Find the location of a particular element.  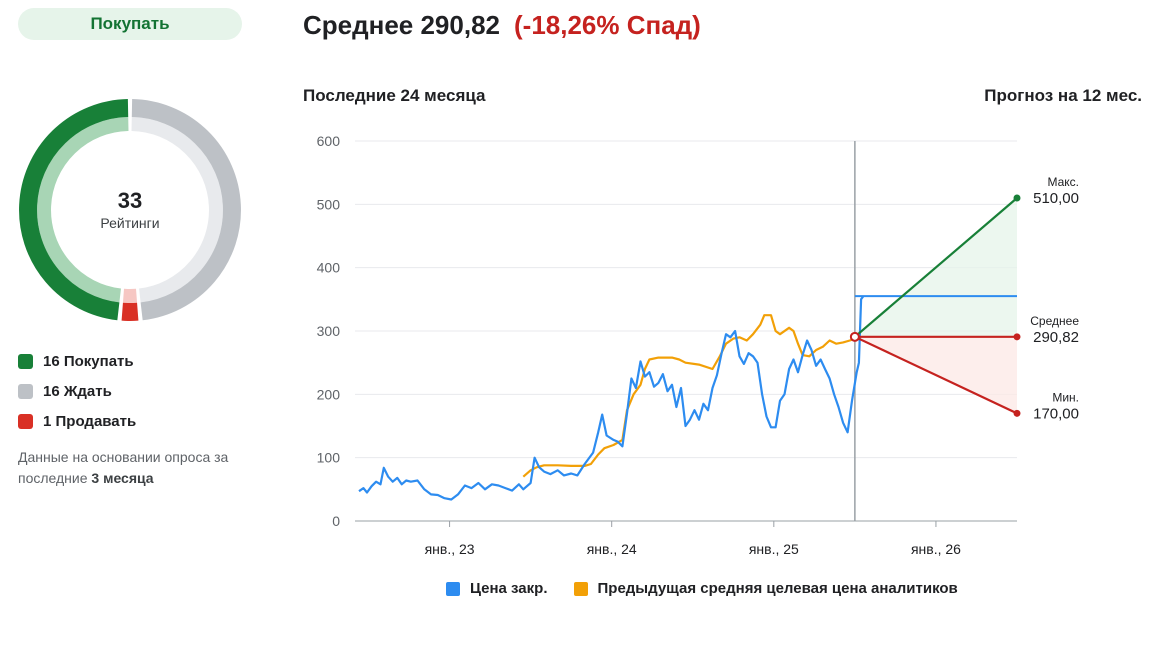

forecast-min-value: 170,00 is located at coordinates (1056, 413).